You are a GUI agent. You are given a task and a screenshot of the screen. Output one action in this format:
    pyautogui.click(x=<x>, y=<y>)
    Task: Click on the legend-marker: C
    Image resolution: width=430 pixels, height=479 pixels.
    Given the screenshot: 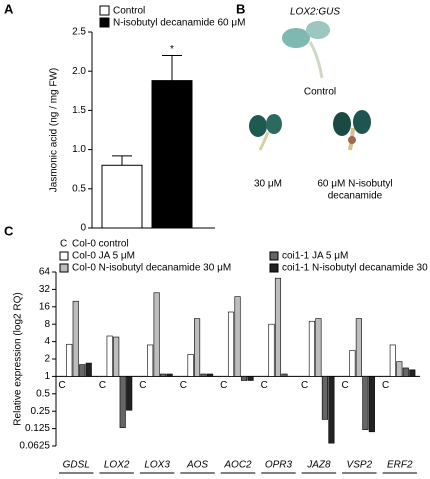 What is the action you would take?
    pyautogui.click(x=63, y=244)
    